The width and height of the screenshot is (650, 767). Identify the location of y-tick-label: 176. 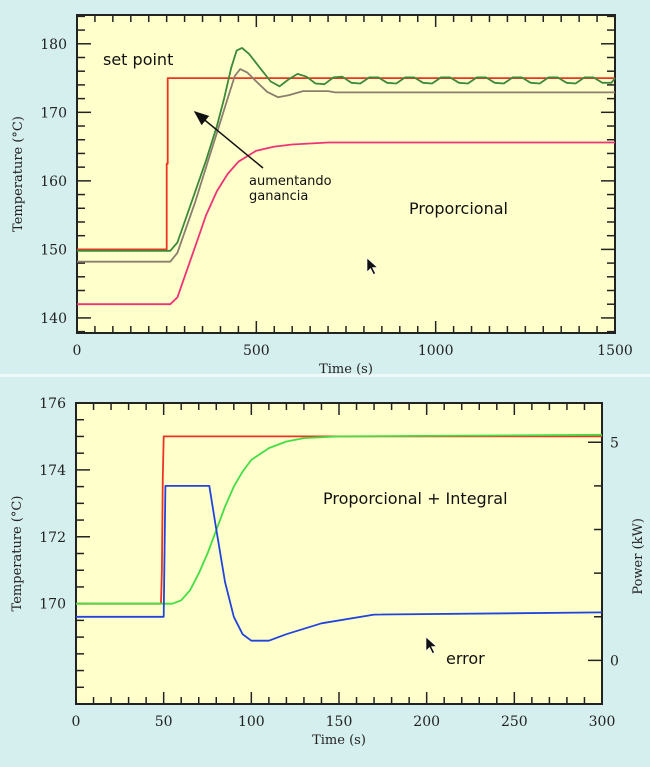
(52, 404).